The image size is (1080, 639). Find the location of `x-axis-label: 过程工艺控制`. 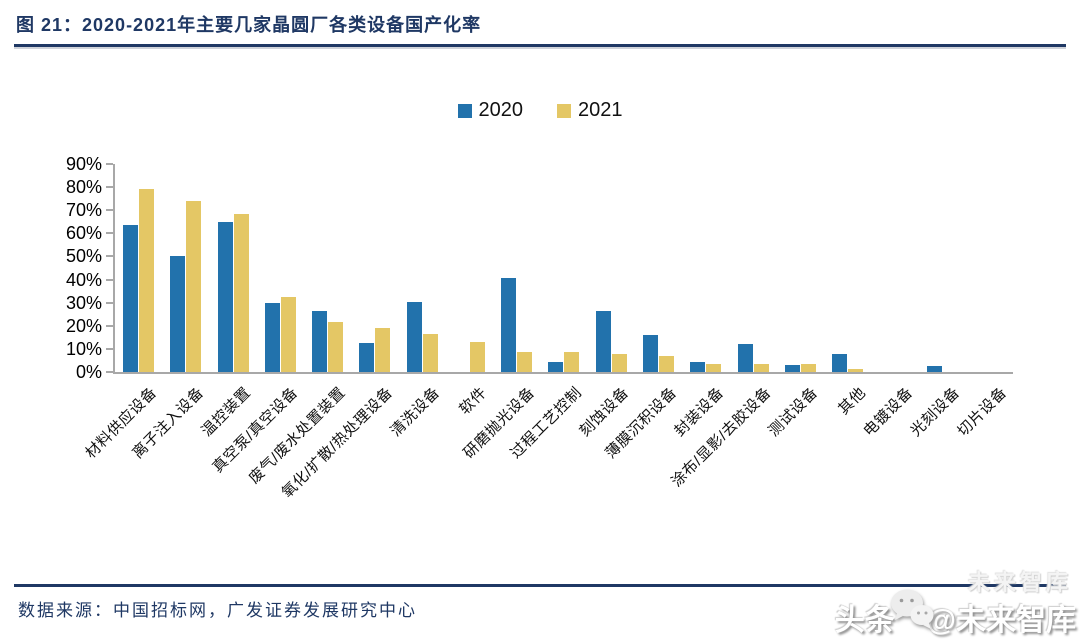

x-axis-label: 过程工艺控制 is located at coordinates (546, 423).